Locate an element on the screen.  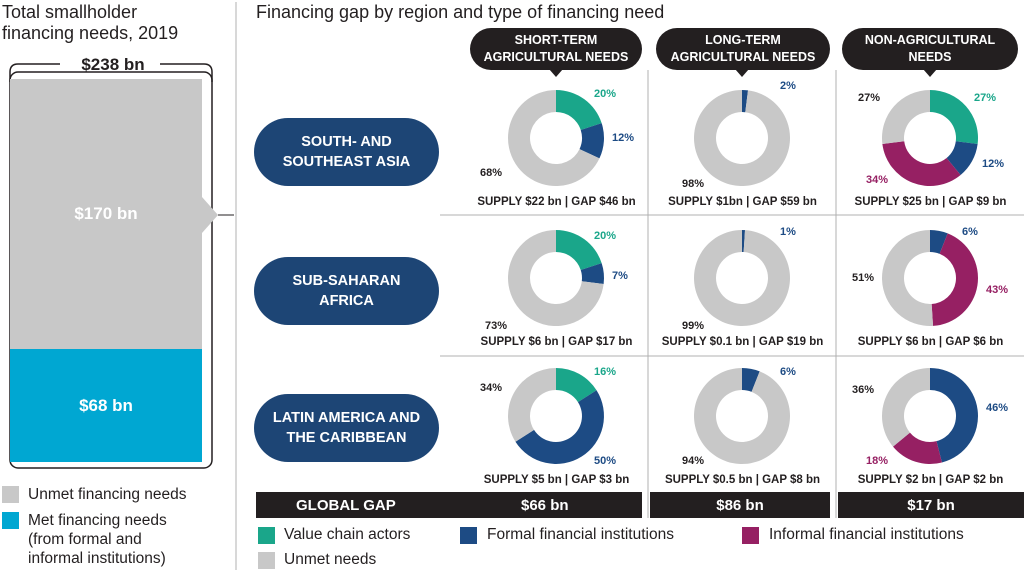
legend-informal-swatch is located at coordinates (750, 535).